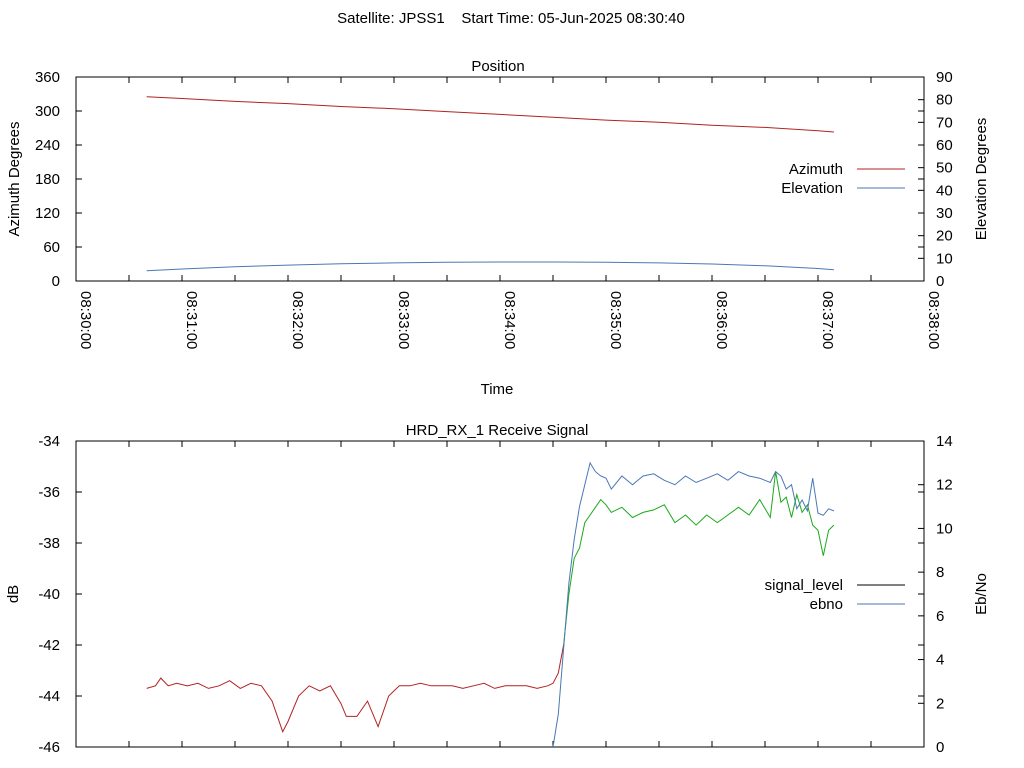  What do you see at coordinates (497, 430) in the screenshot?
I see `signal-title: HRD_RX_1 Receive Signal` at bounding box center [497, 430].